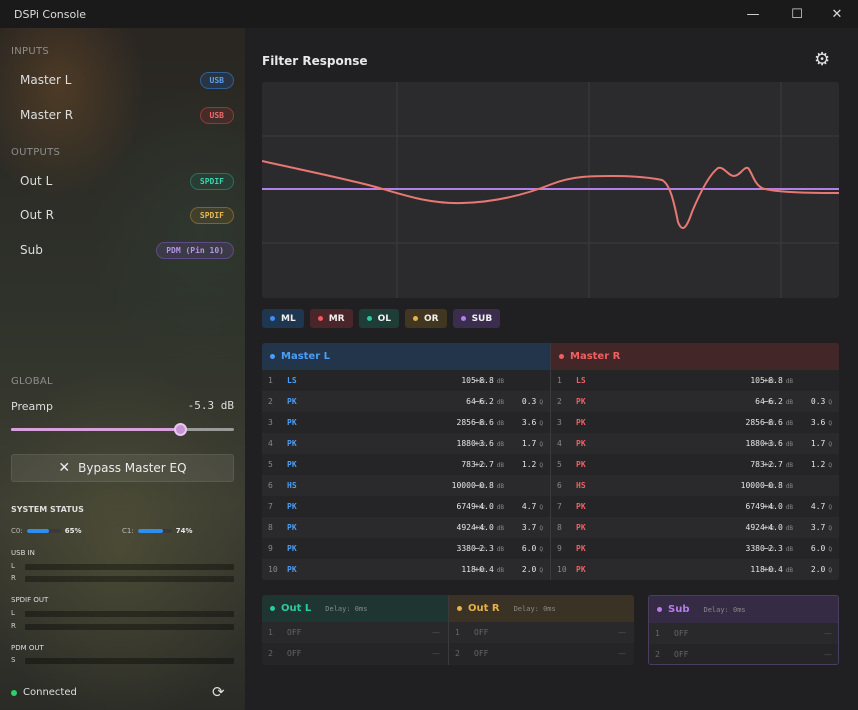 The width and height of the screenshot is (858, 710). What do you see at coordinates (122, 116) in the screenshot?
I see `sidebar-item-master-r: Master R USB` at bounding box center [122, 116].